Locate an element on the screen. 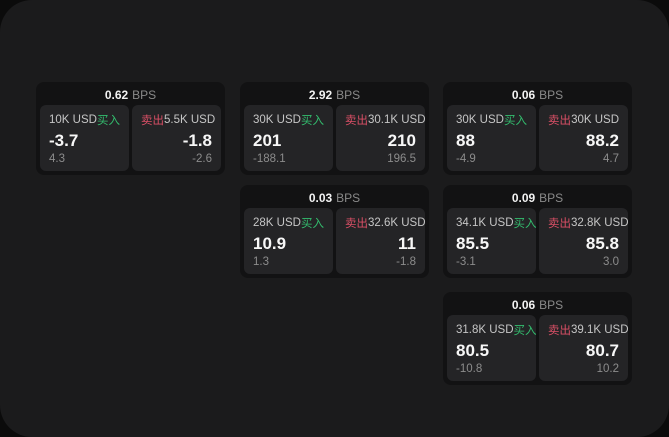 The height and width of the screenshot is (437, 669). sell-change: 4.7 is located at coordinates (611, 159).